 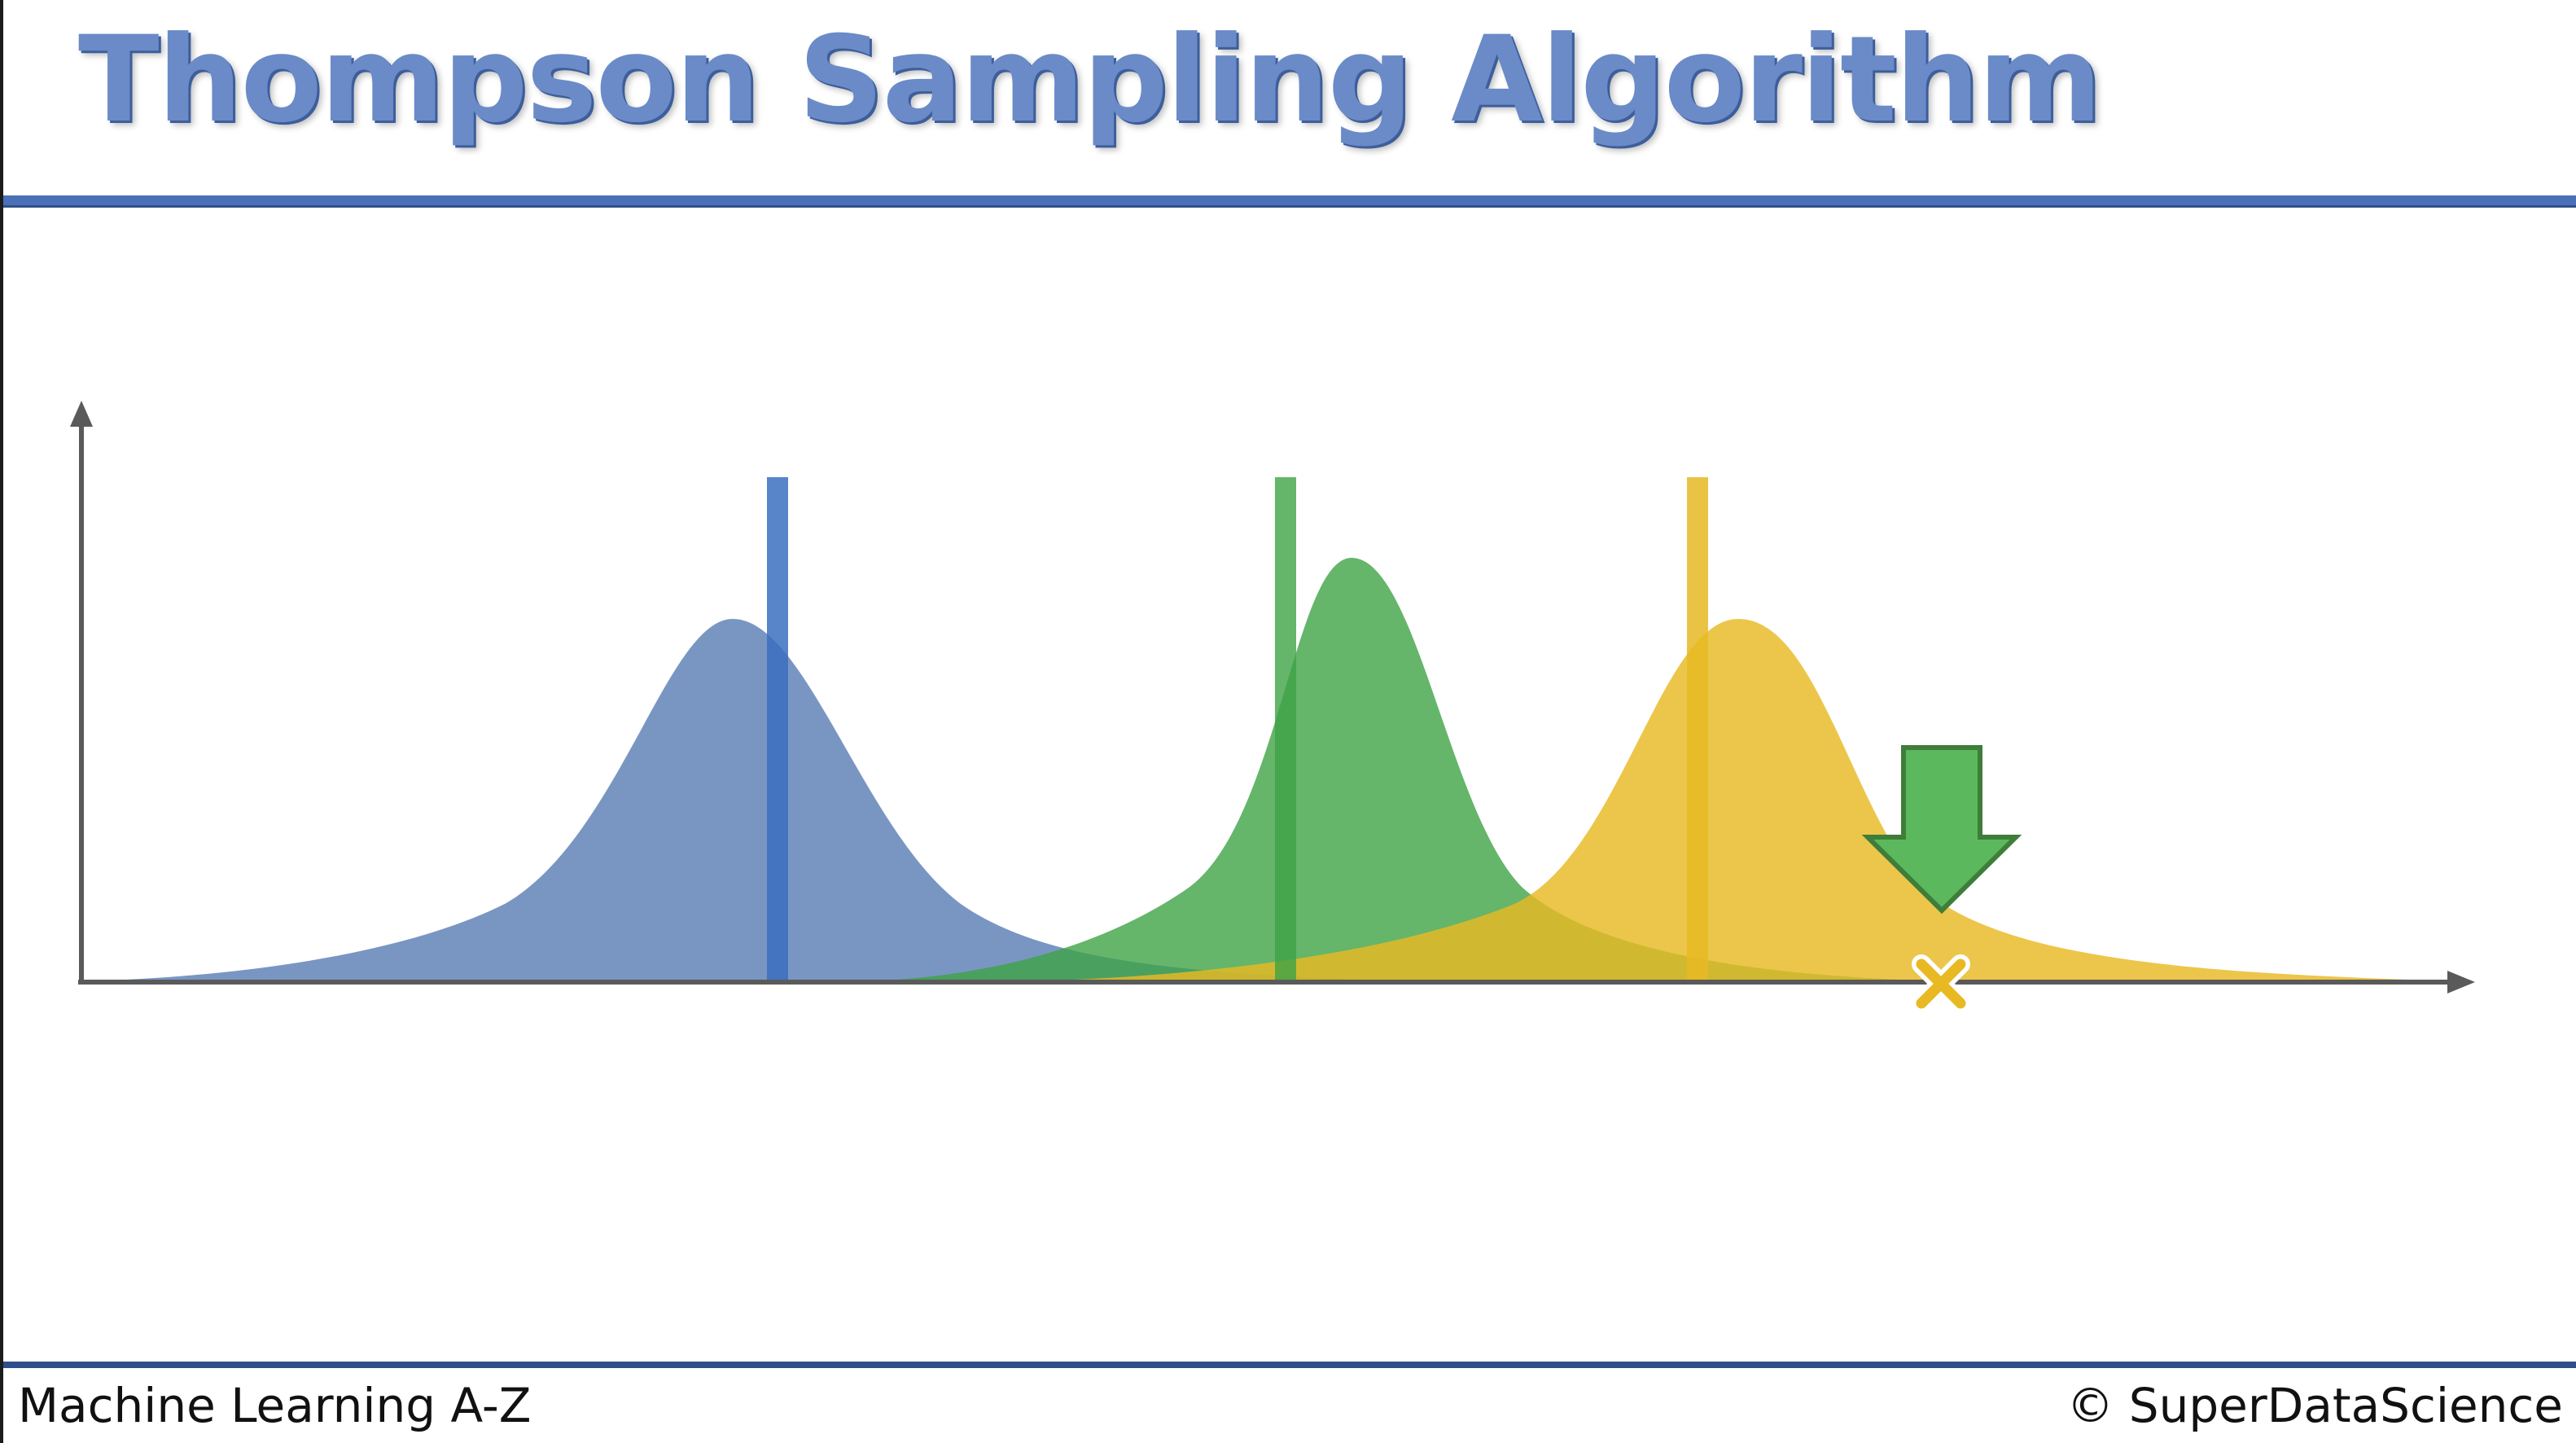 What do you see at coordinates (733, 800) in the screenshot?
I see `blue-distribution-curve` at bounding box center [733, 800].